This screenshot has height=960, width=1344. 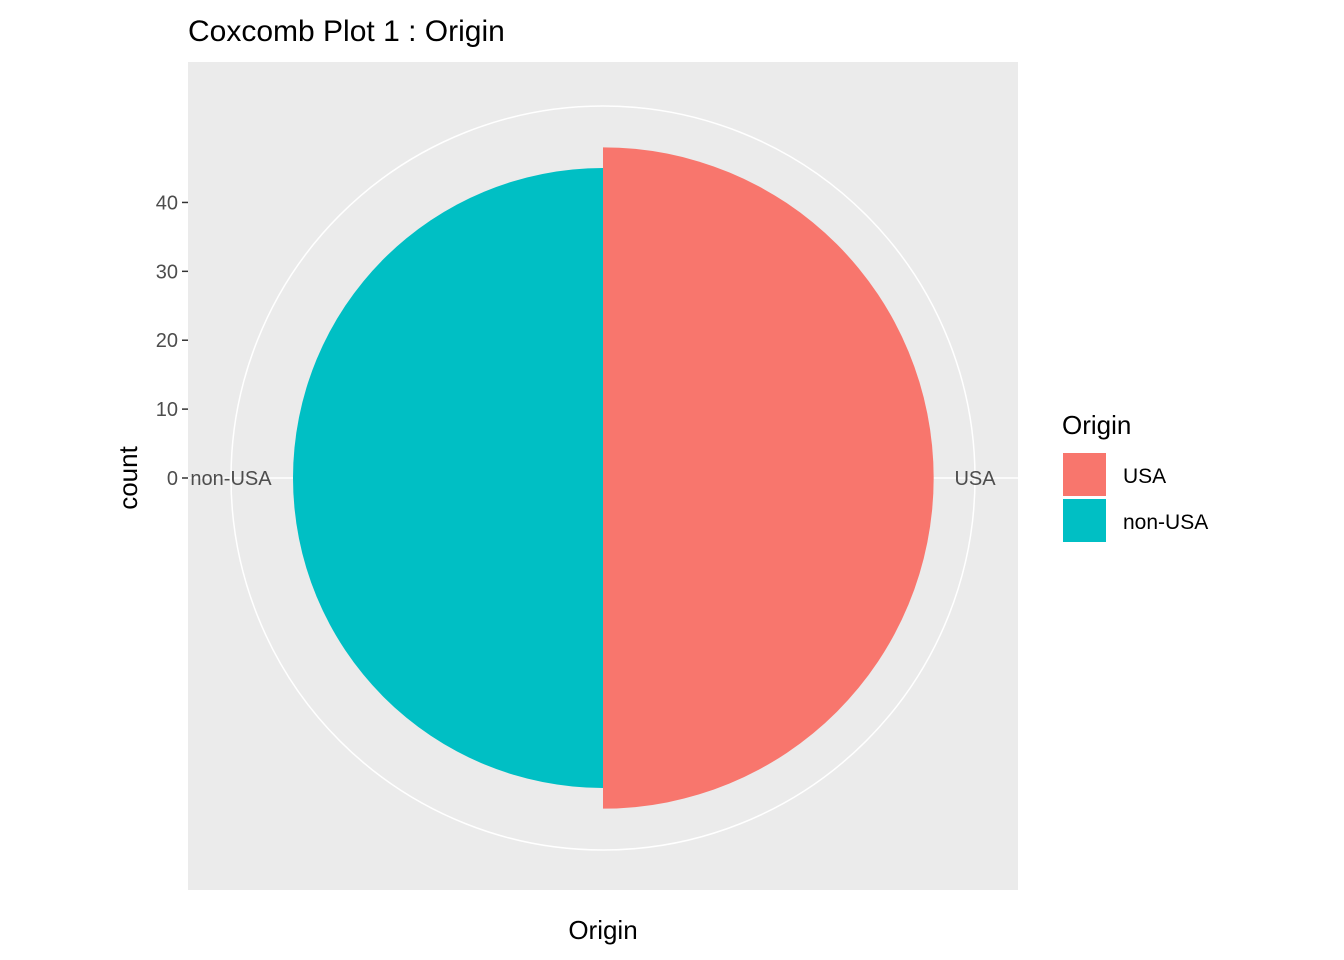 What do you see at coordinates (602, 930) in the screenshot?
I see `x-axis-title: Origin` at bounding box center [602, 930].